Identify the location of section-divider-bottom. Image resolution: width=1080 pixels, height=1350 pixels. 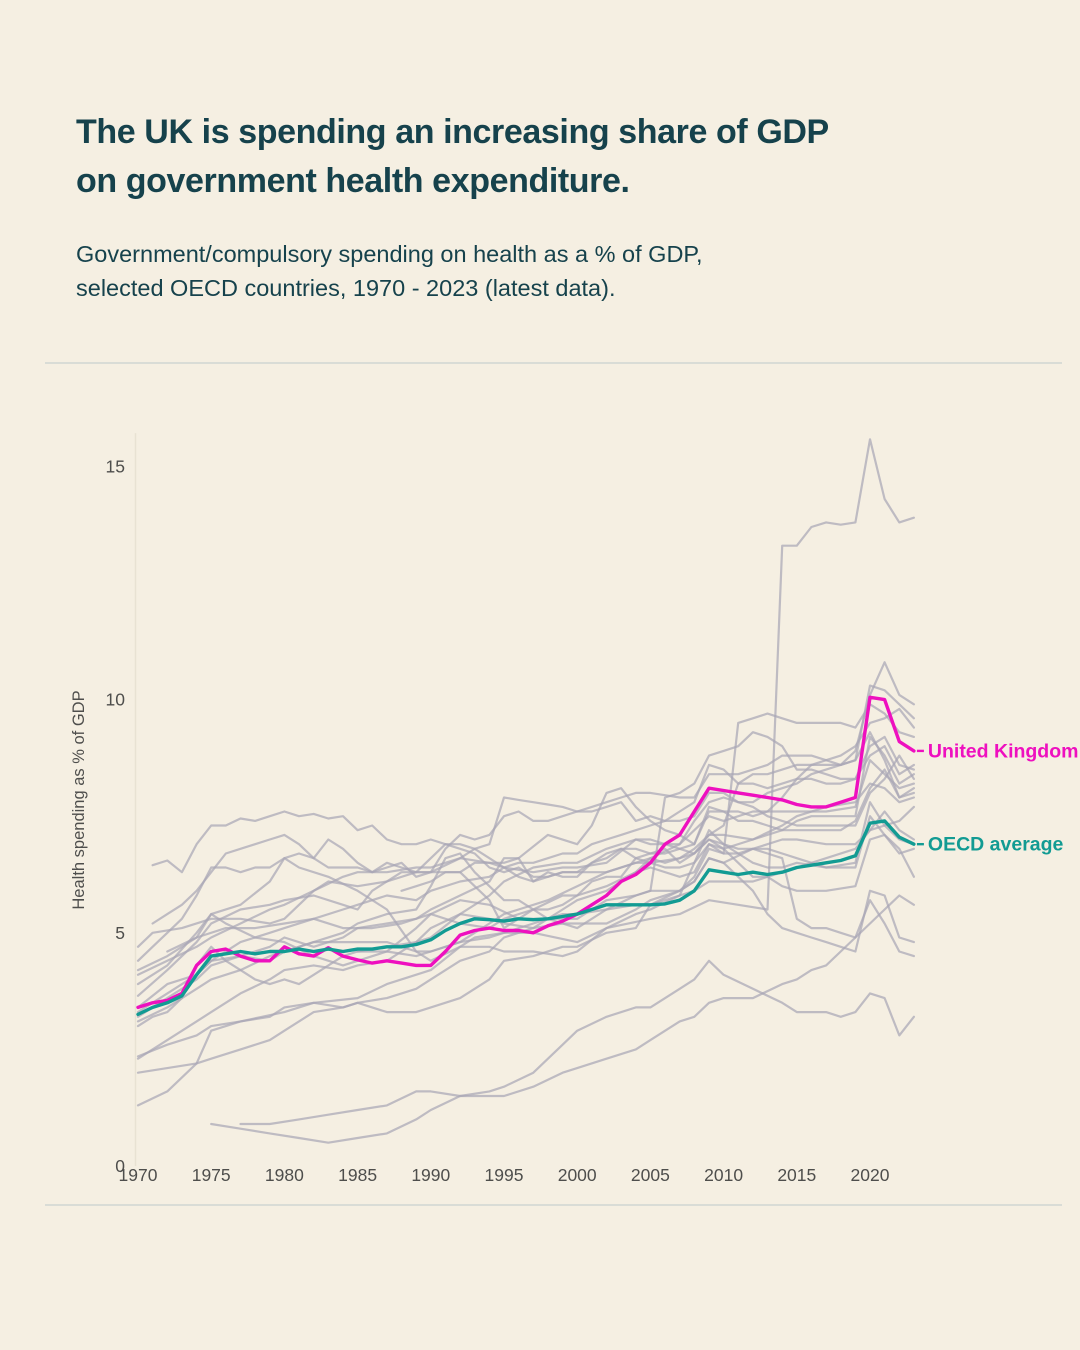
(553, 1205).